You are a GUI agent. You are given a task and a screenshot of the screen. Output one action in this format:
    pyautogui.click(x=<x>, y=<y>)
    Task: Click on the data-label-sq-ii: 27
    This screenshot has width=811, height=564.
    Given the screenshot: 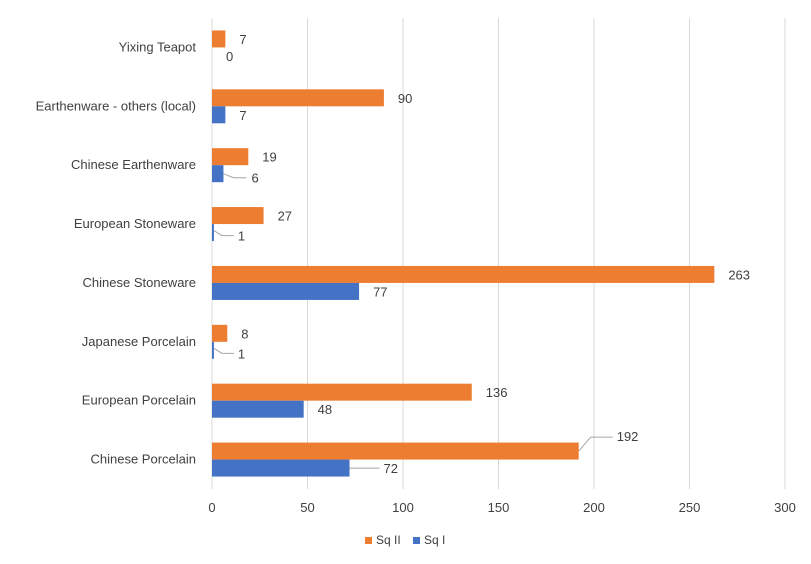 What is the action you would take?
    pyautogui.click(x=285, y=216)
    